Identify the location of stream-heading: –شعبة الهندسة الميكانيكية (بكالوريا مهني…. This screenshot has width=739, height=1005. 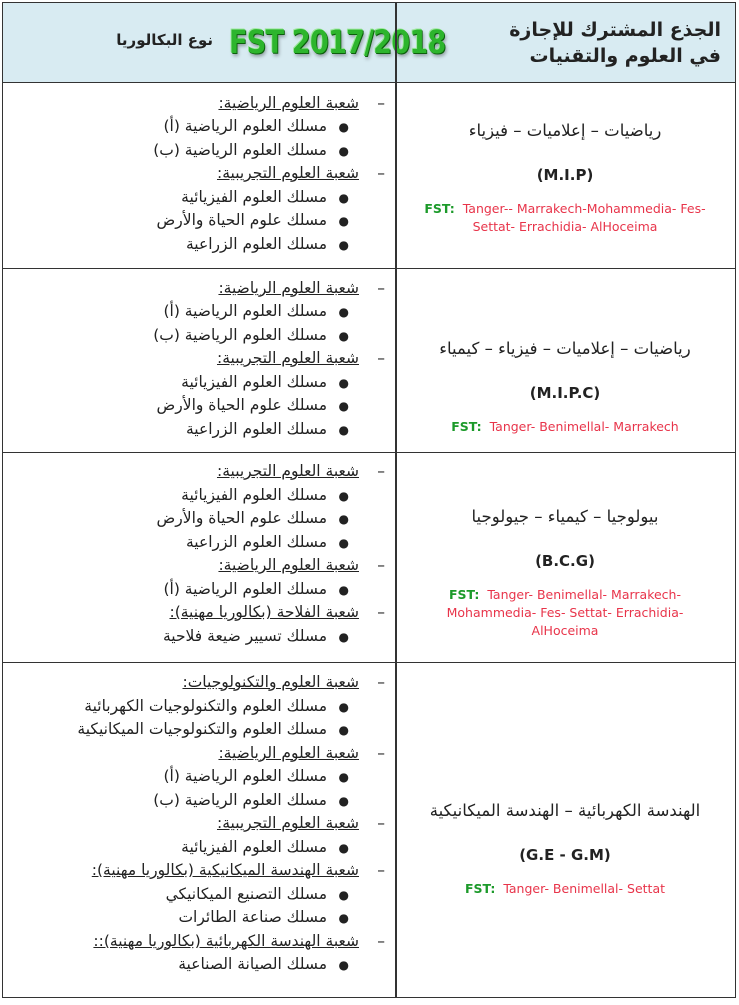
(199, 871).